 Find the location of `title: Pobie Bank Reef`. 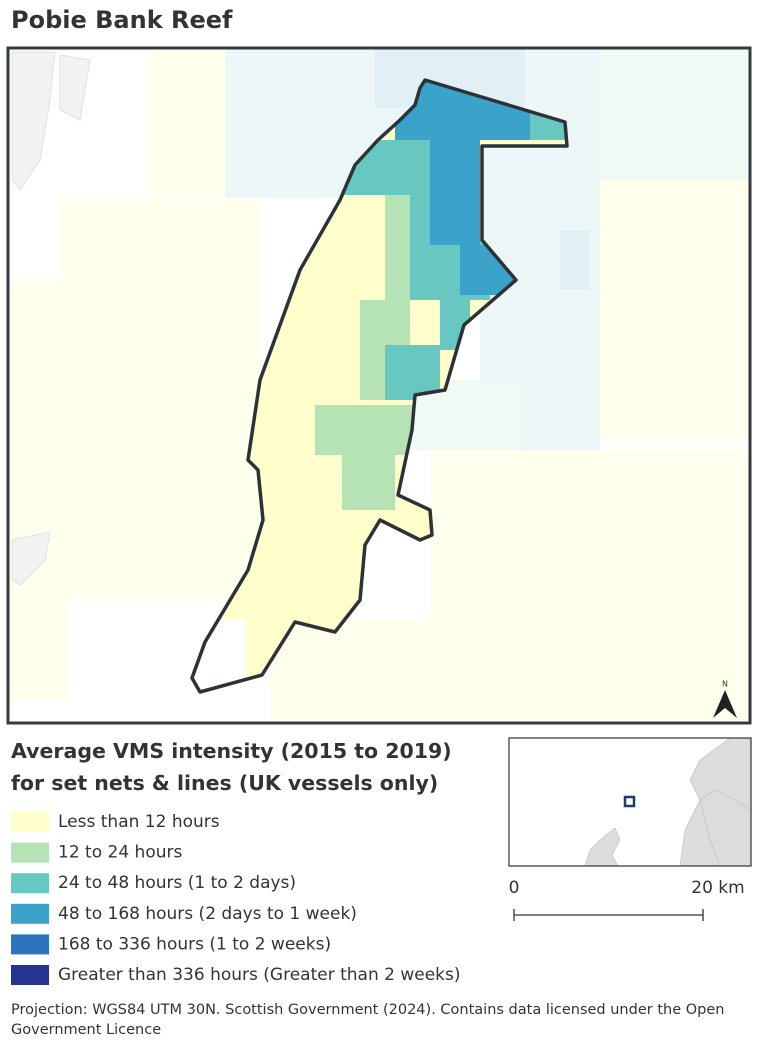

title: Pobie Bank Reef is located at coordinates (122, 20).